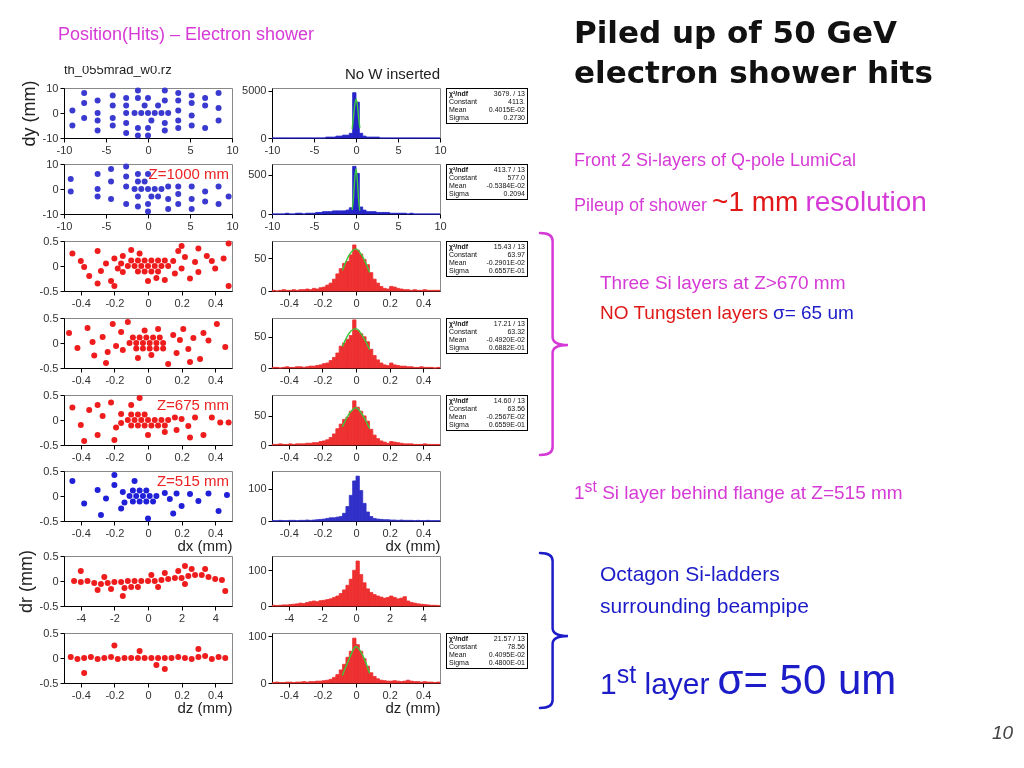  I want to click on annotation: Z=515 mm, so click(192, 480).